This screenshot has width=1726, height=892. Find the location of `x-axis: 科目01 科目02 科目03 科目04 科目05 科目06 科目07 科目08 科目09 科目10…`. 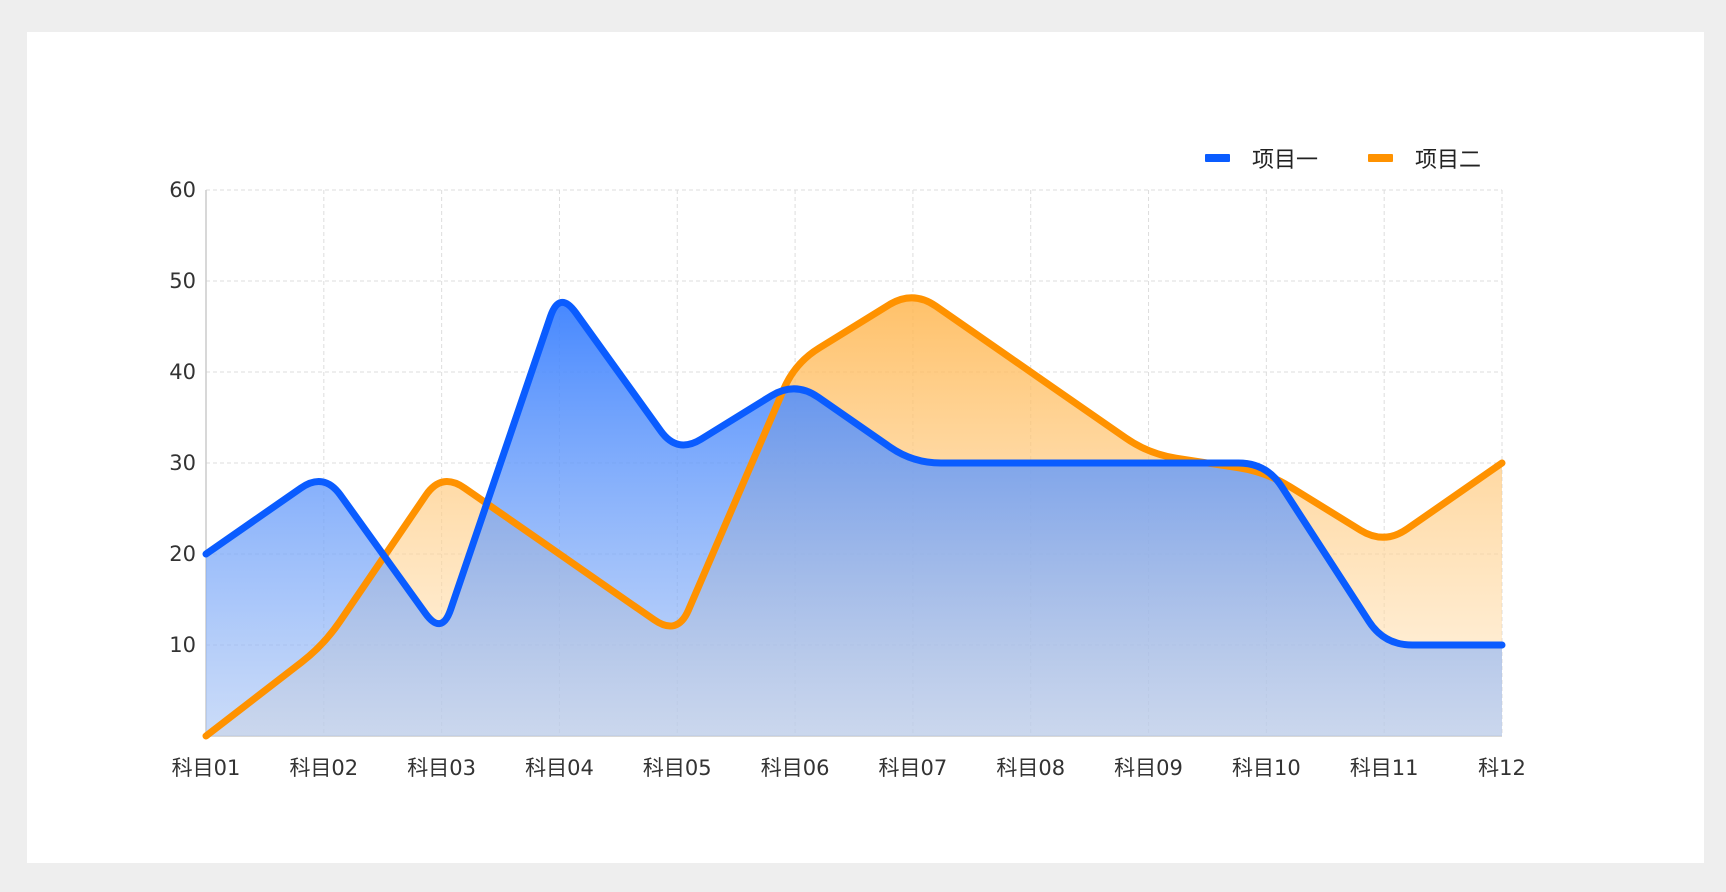

x-axis: 科目01 科目02 科目03 科目04 科目05 科目06 科目07 科目08 科目09 科目10… is located at coordinates (849, 768).